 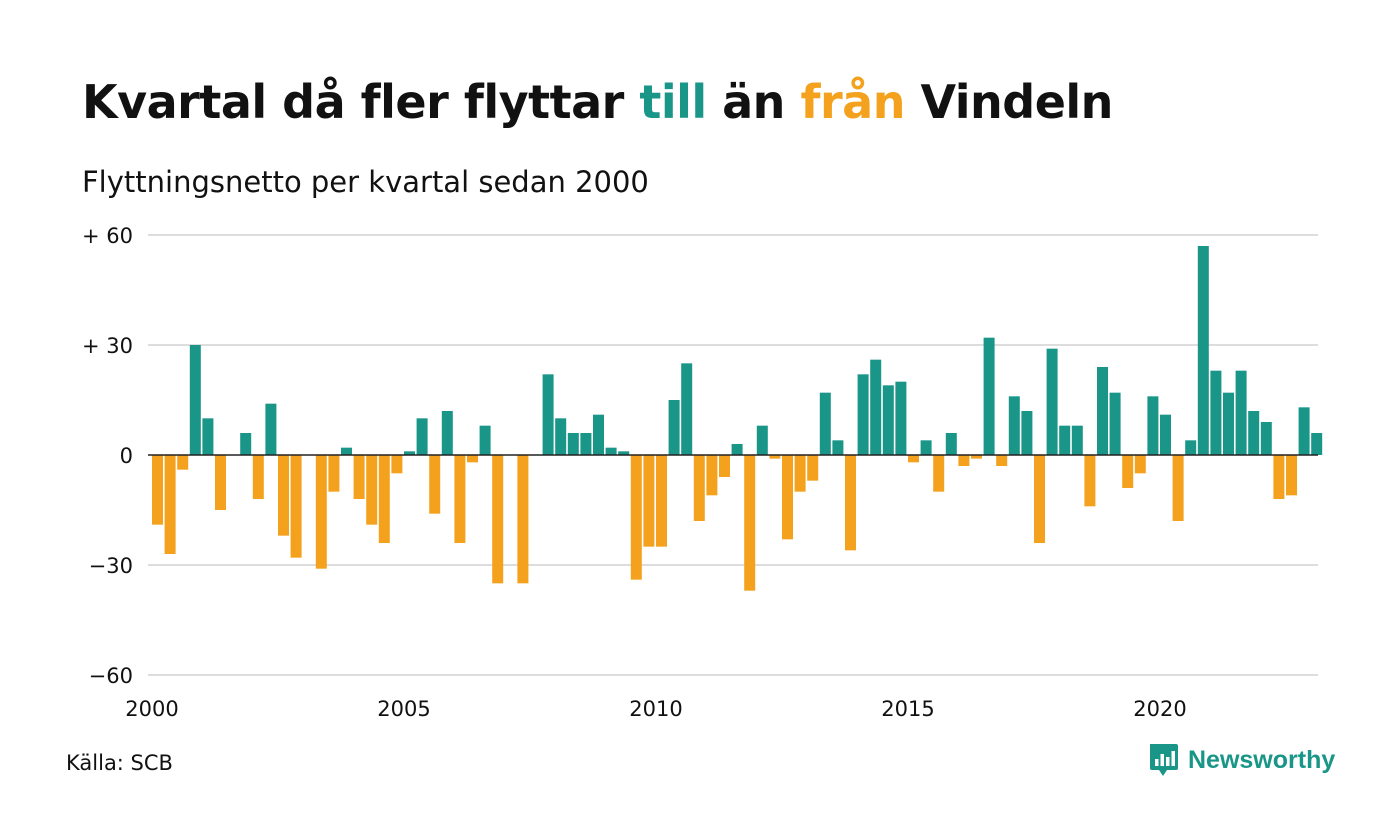 What do you see at coordinates (107, 456) in the screenshot?
I see `y-axis-ticks: + 60 + 30 0 −30 −60` at bounding box center [107, 456].